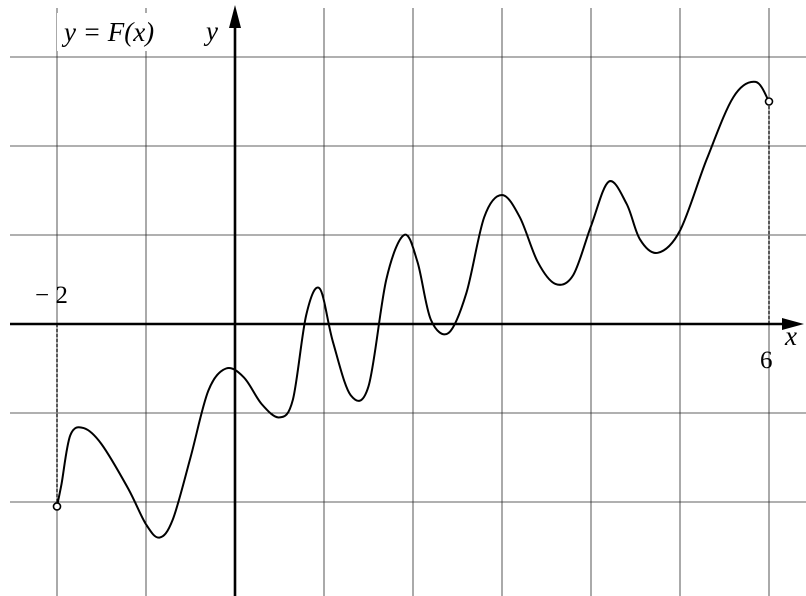 Image resolution: width=806 pixels, height=596 pixels. Describe the element at coordinates (766, 360) in the screenshot. I see `tick-label-6: 6` at that location.